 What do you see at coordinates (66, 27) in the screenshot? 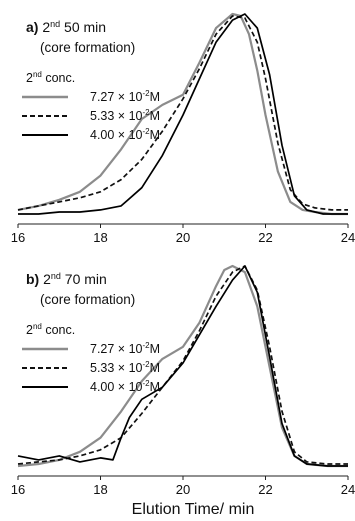
I see `panel-title: a) 2nd 50 min` at bounding box center [66, 27].